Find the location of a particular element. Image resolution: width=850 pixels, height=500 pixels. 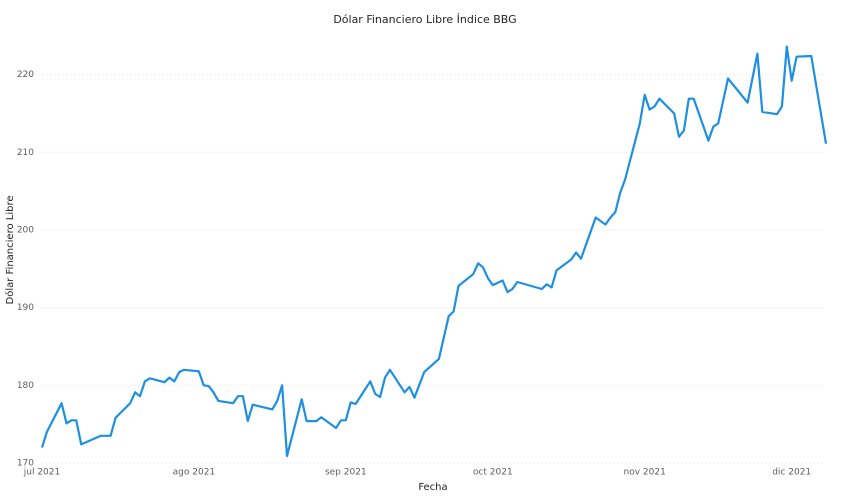

y-tick-label: 190 is located at coordinates (25, 308).